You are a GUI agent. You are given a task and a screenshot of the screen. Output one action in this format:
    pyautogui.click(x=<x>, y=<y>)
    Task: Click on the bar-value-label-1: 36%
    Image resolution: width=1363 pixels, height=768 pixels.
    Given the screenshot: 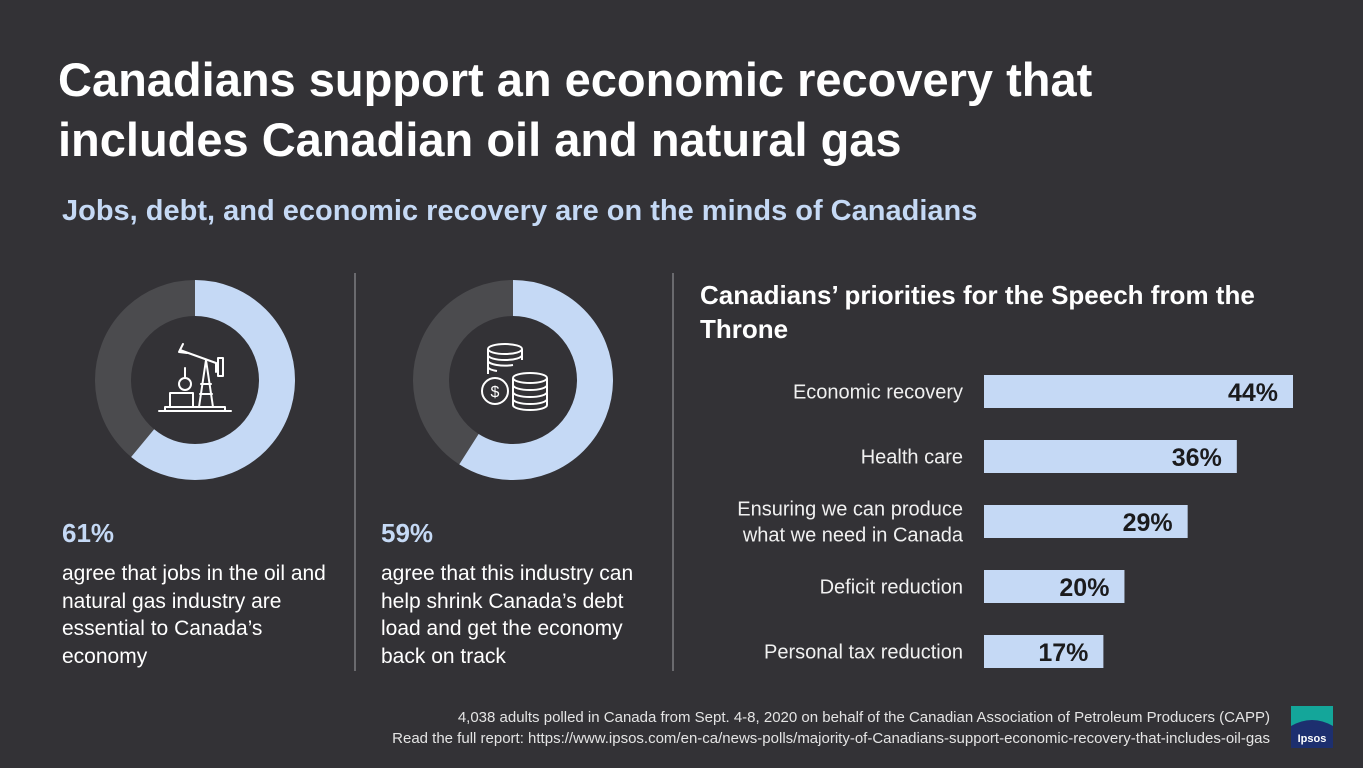 What is the action you would take?
    pyautogui.click(x=1197, y=458)
    